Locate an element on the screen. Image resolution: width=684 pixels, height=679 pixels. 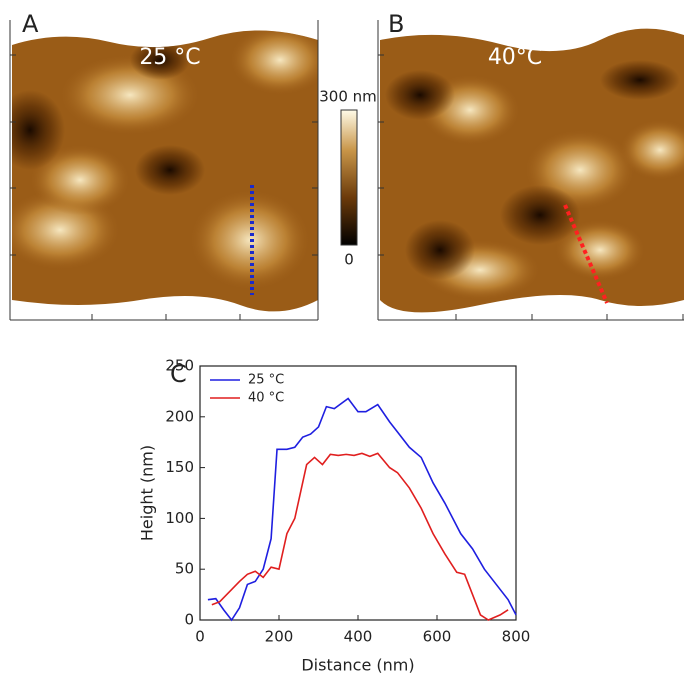
y-tick-label: 100 is located at coordinates (179, 518).